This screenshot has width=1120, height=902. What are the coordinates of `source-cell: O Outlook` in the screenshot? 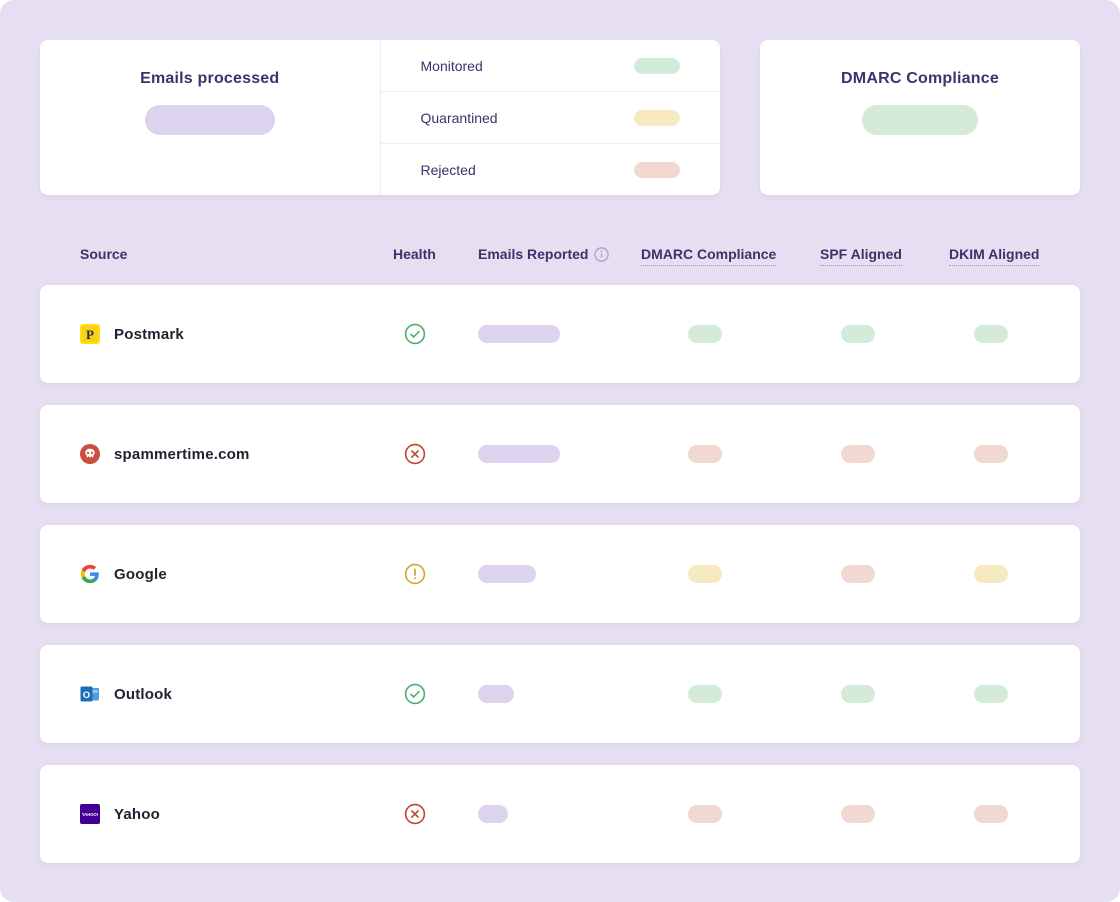 It's located at (126, 694).